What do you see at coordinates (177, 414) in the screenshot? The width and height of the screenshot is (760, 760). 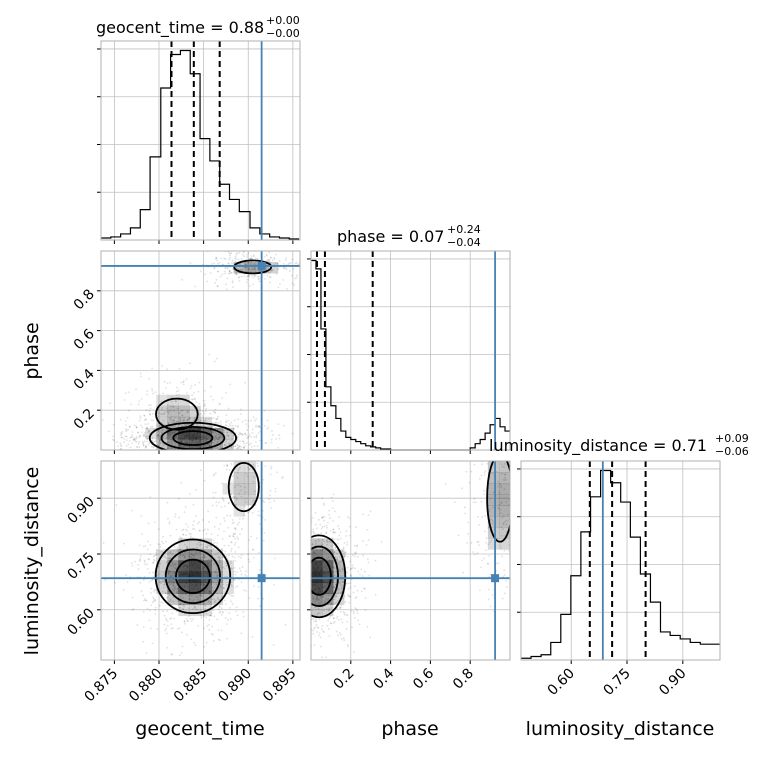 I see `contour-line` at bounding box center [177, 414].